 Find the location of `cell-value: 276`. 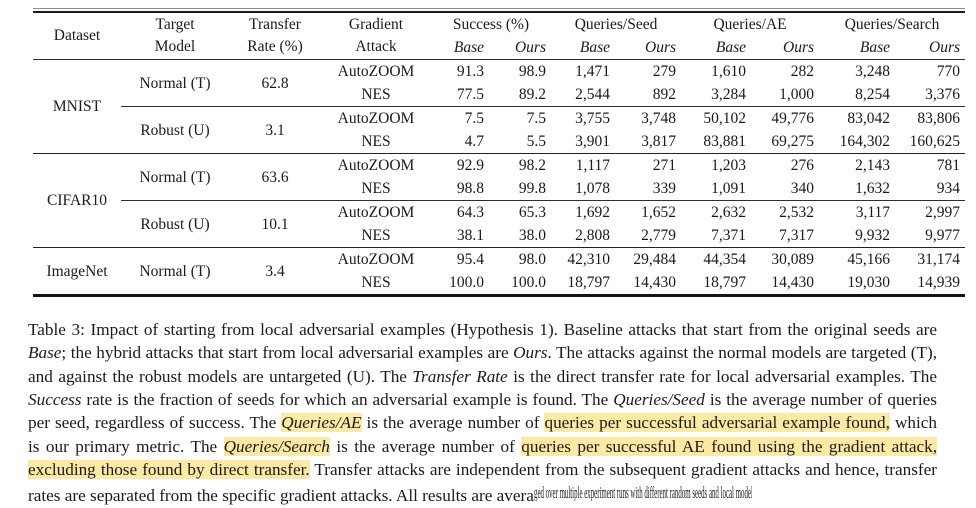

cell-value: 276 is located at coordinates (785, 165).